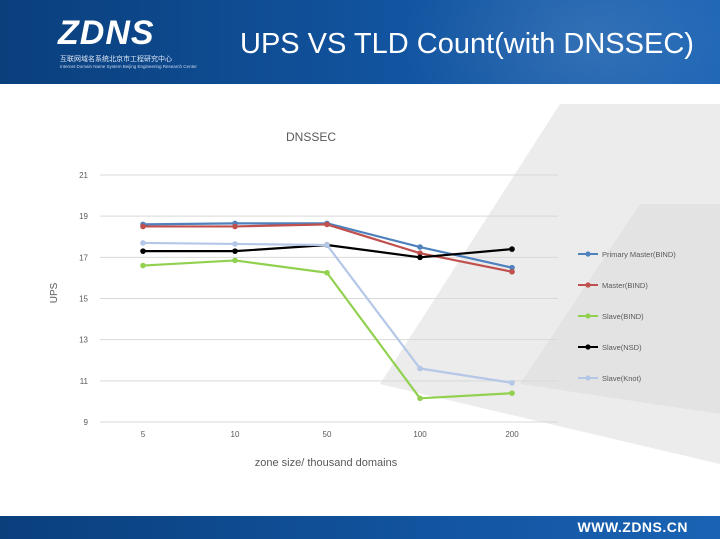 Image resolution: width=720 pixels, height=539 pixels. I want to click on y-tick-label: 15, so click(83, 299).